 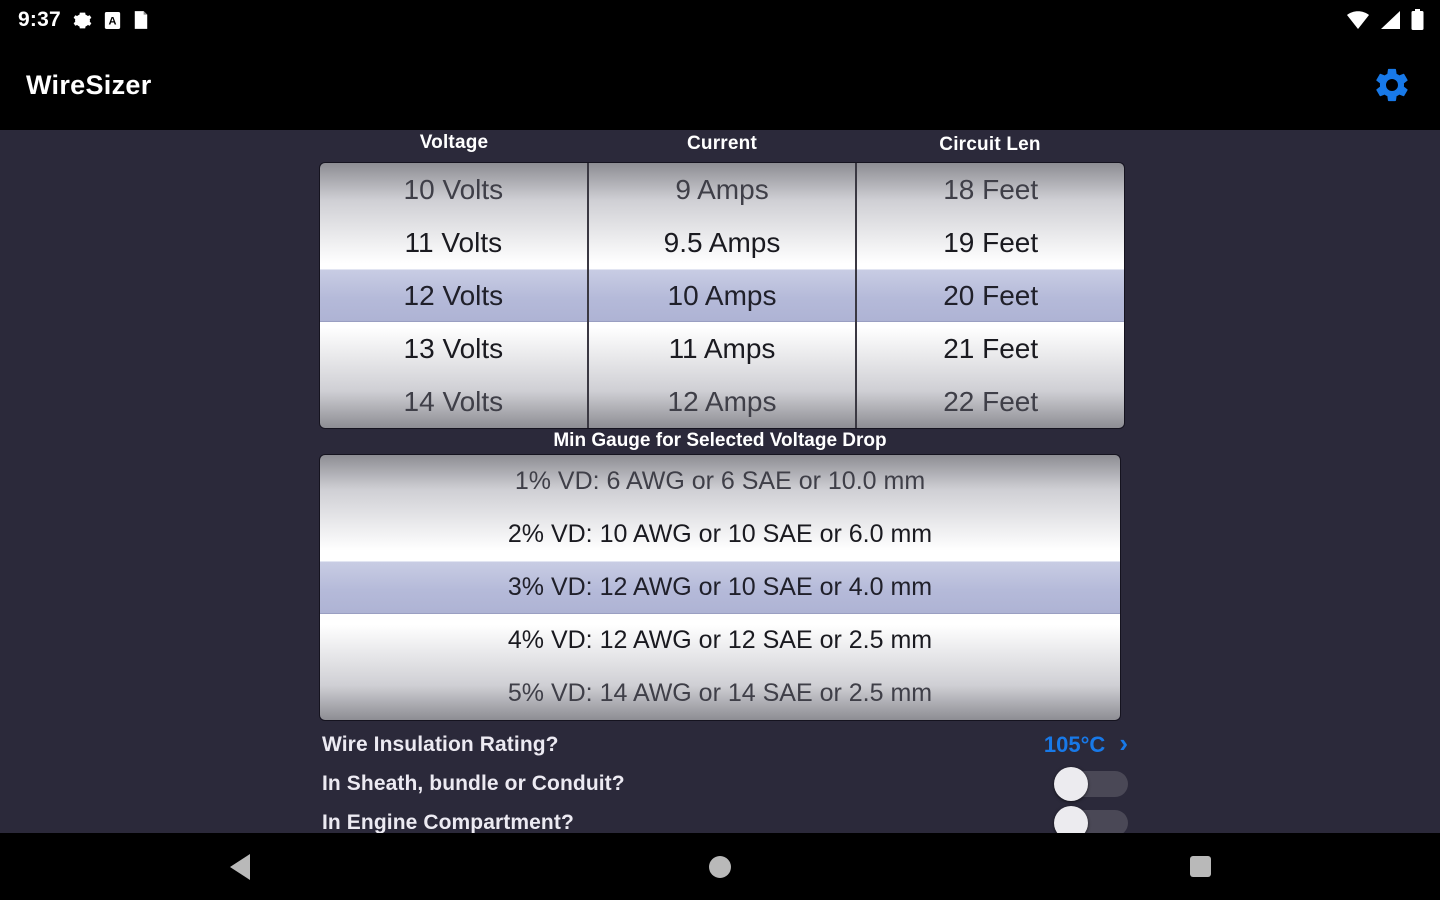 I want to click on recents-icon, so click(x=1200, y=866).